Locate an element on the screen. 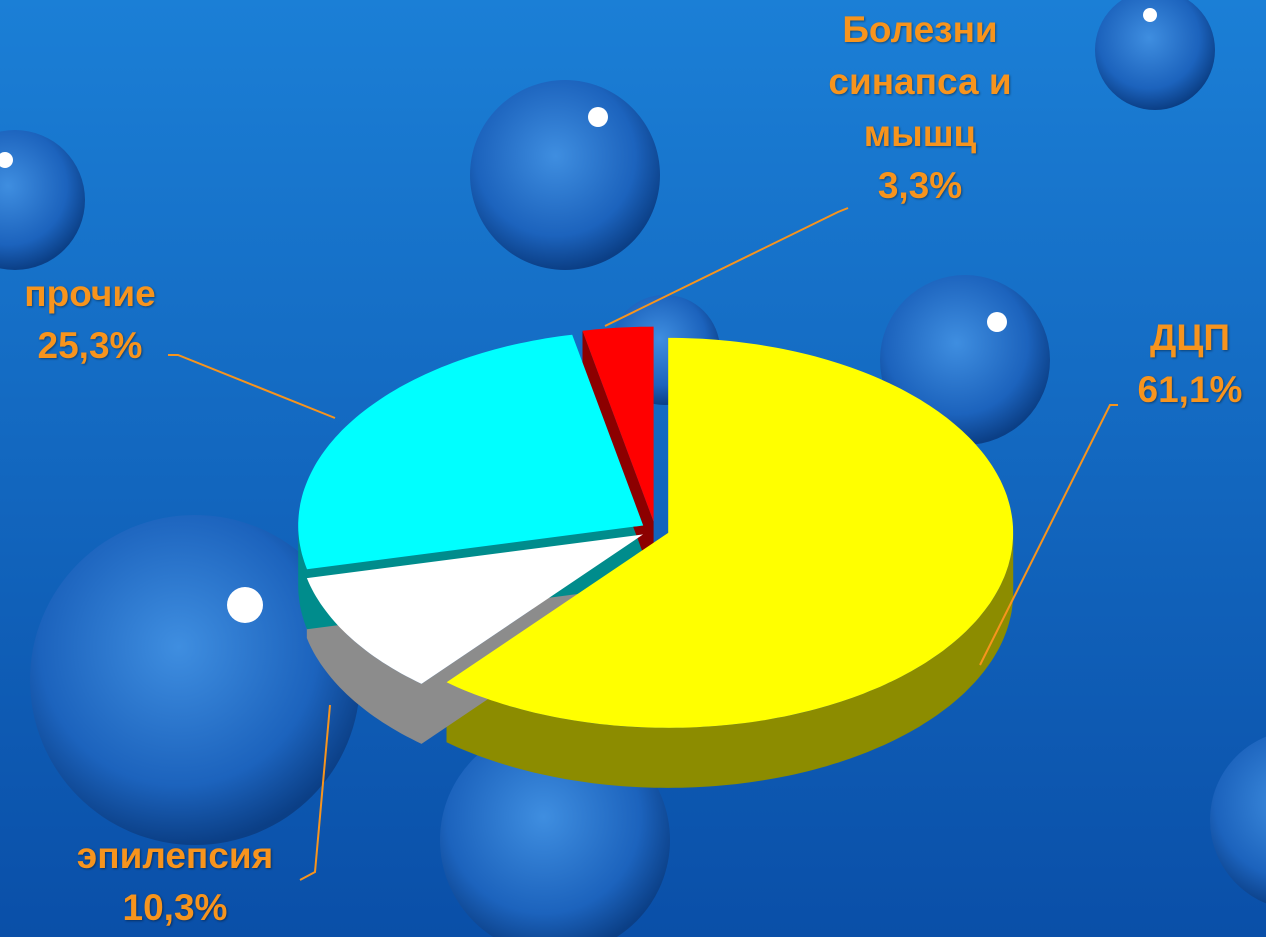  label-value: 3,3% is located at coordinates (920, 185).